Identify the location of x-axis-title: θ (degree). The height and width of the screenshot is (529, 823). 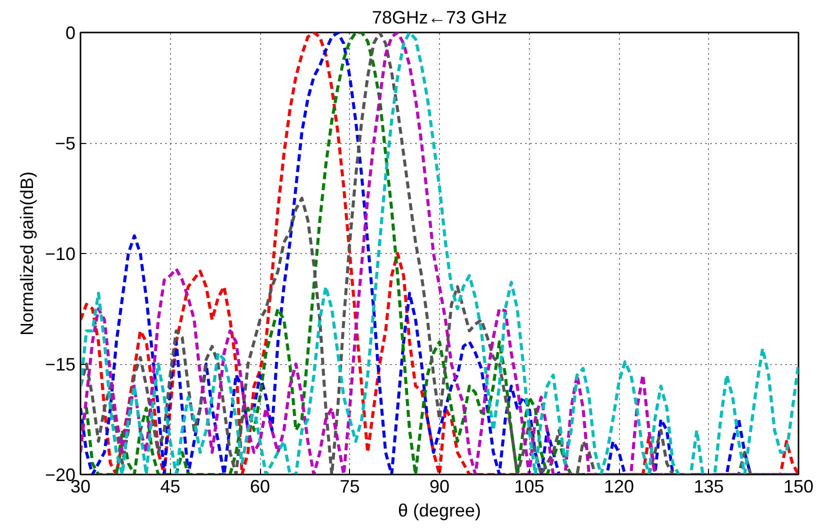
(440, 510).